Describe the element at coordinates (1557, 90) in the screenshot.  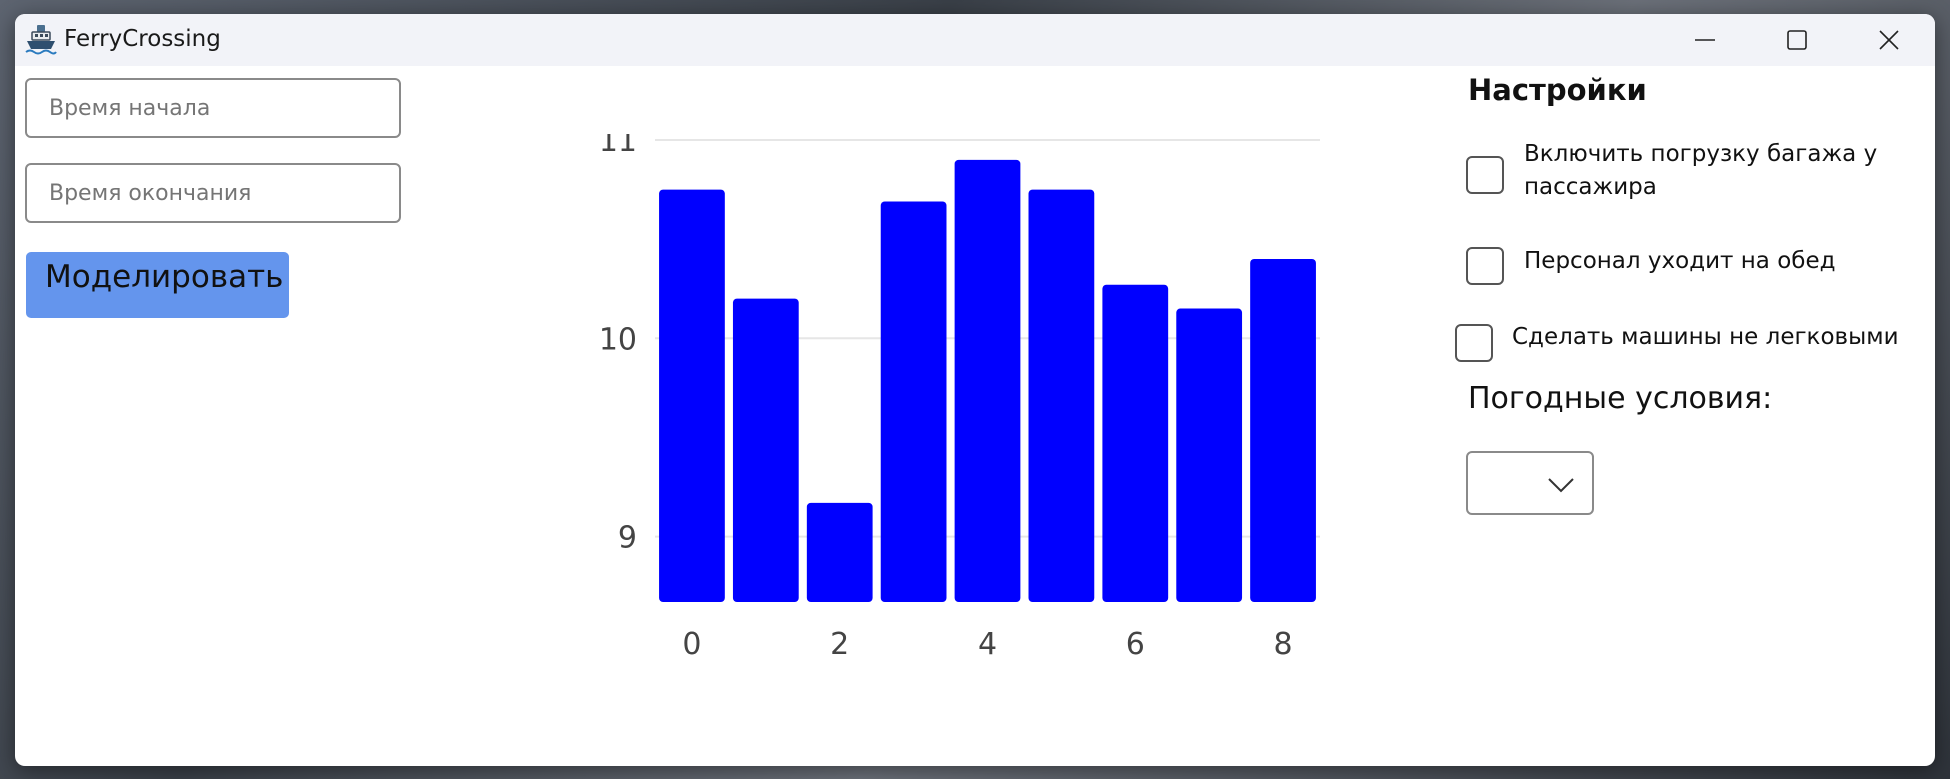
I see `settings-title: Настройки` at that location.